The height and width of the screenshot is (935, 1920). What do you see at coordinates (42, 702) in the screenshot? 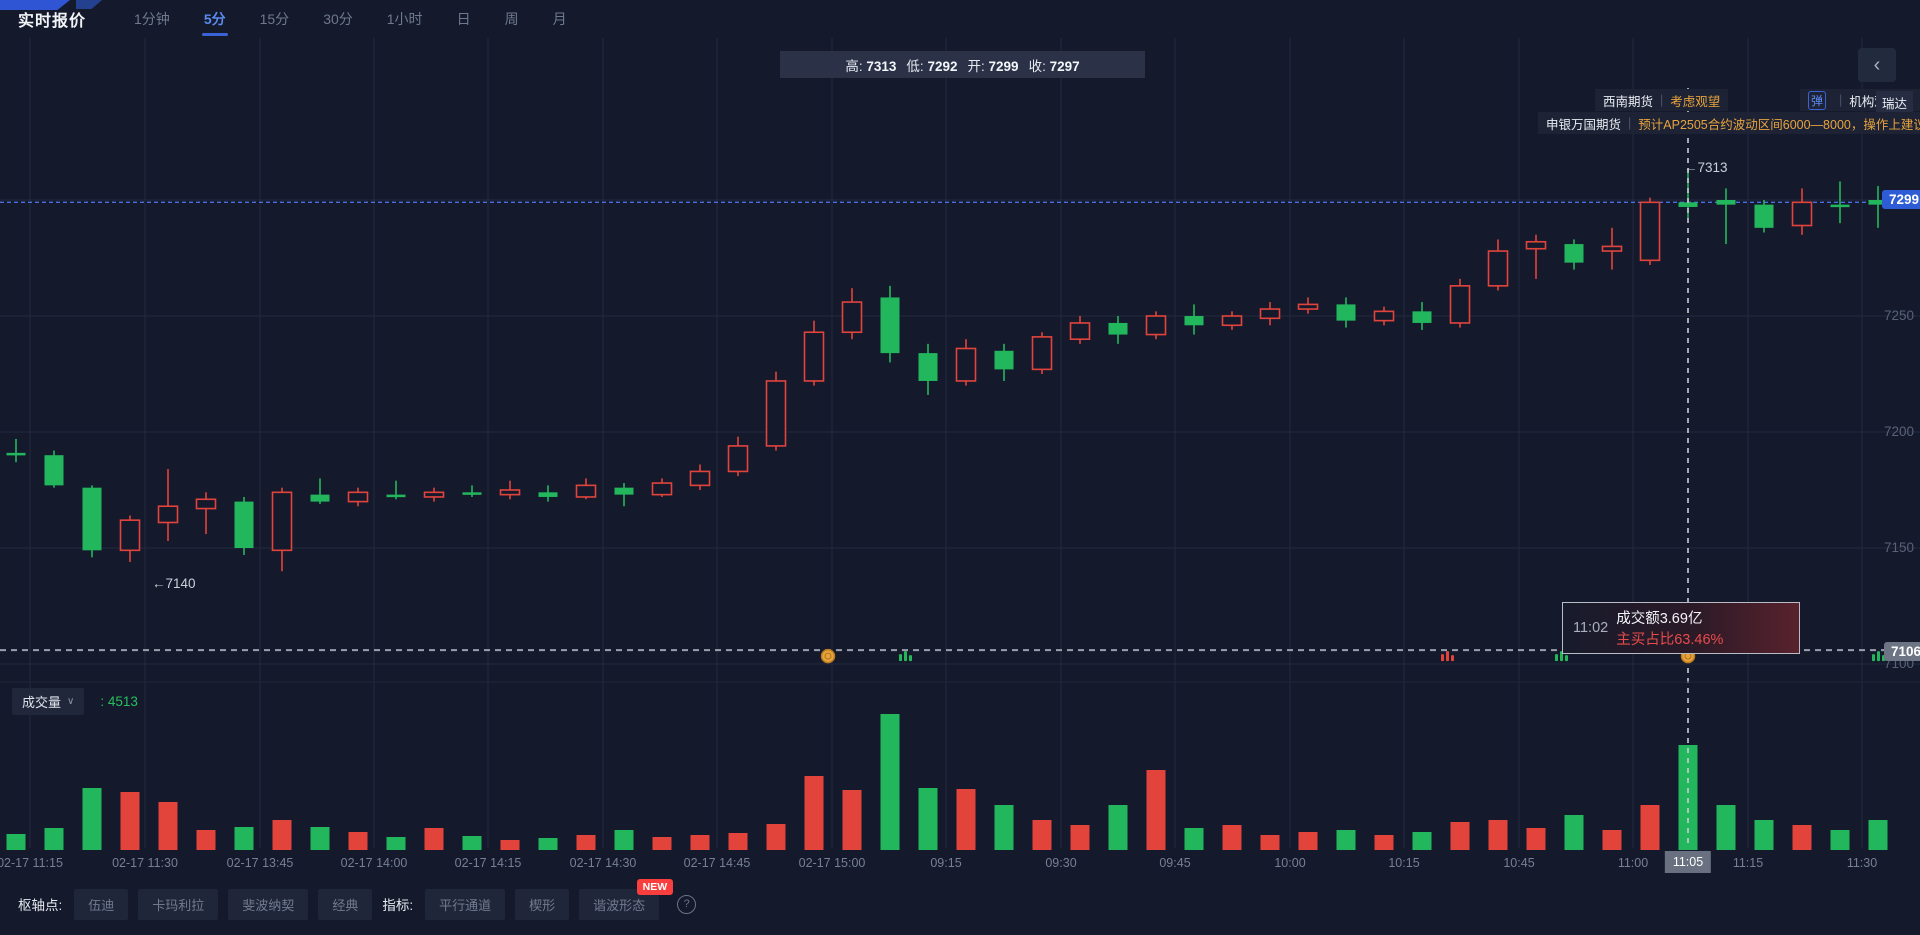
I see `volume-label: 成交量` at bounding box center [42, 702].